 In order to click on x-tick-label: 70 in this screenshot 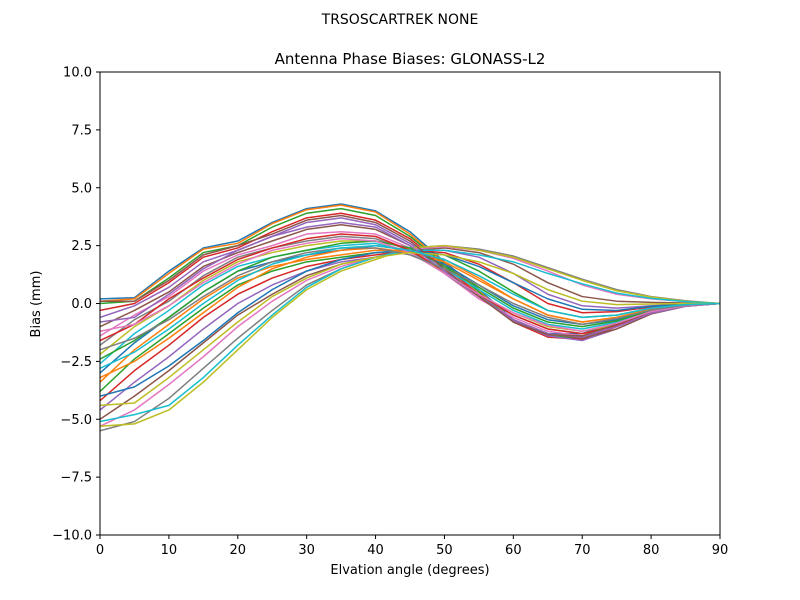, I will do `click(582, 550)`.